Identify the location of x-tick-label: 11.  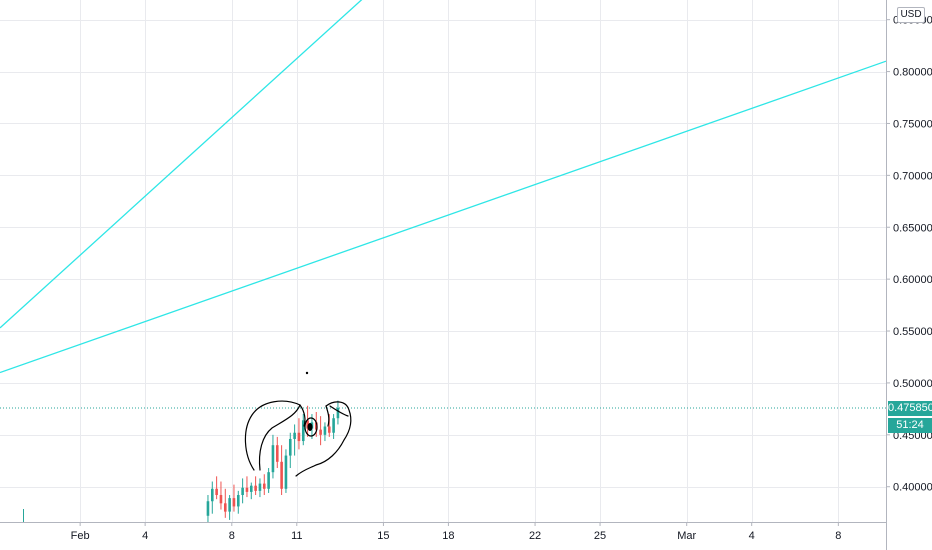
(296, 536).